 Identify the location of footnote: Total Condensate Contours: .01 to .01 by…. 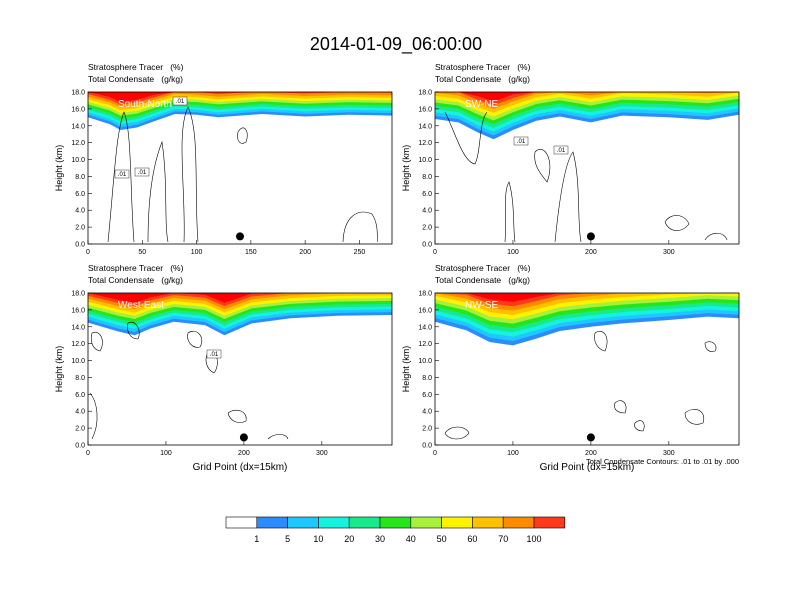
(662, 461).